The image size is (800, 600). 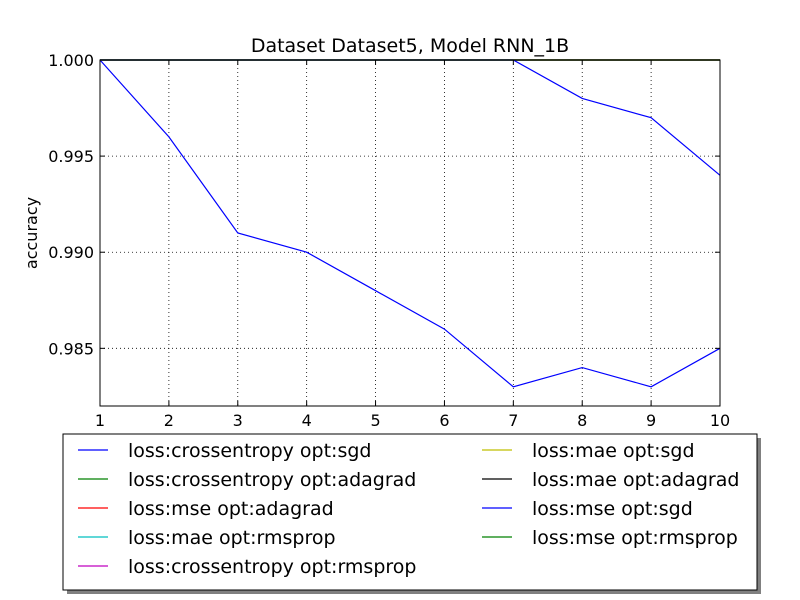 I want to click on legend-label: loss:mae opt:rmsprop, so click(x=232, y=538).